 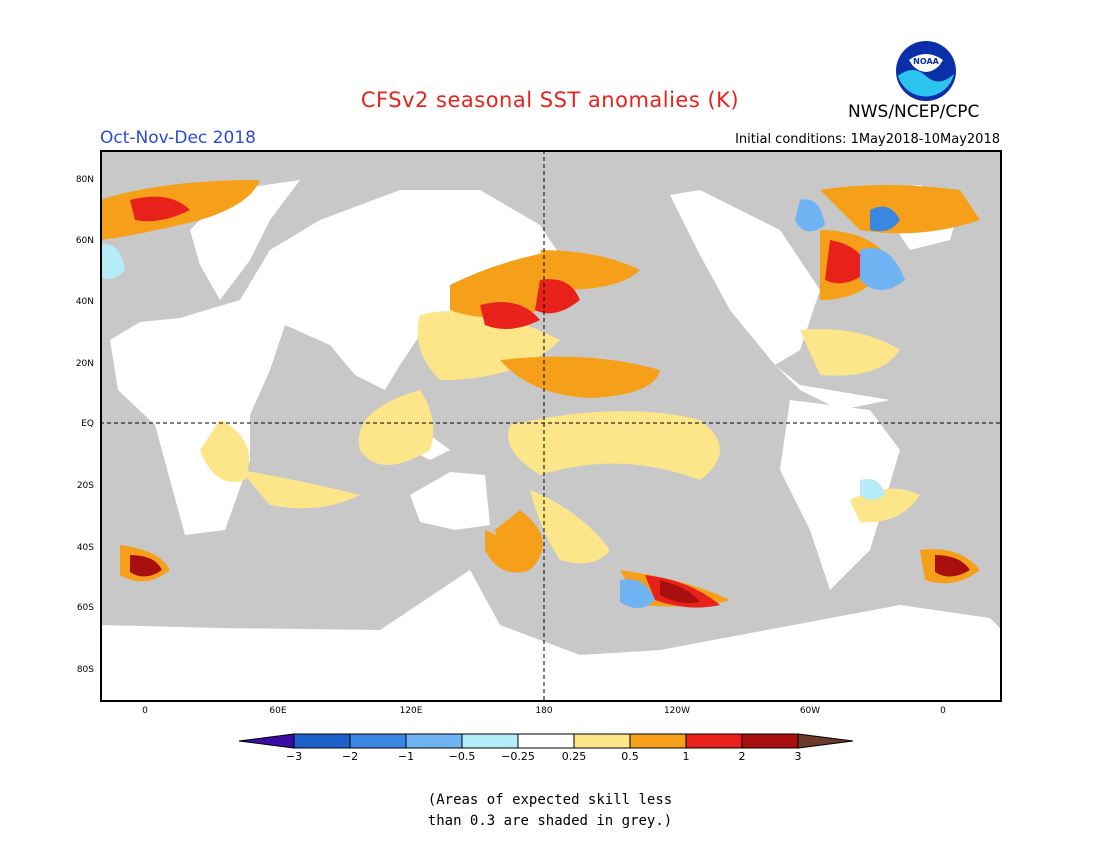 I want to click on lon-label-0-west: 0, so click(x=145, y=711).